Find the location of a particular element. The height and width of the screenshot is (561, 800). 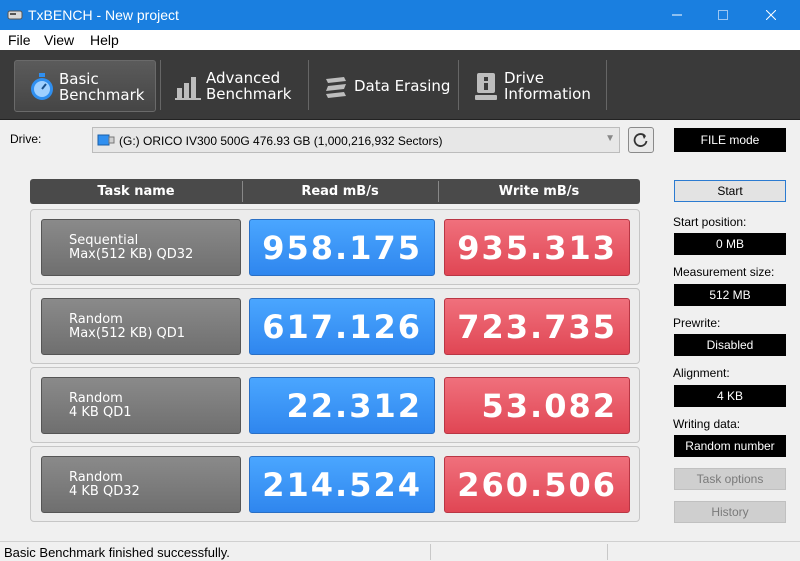

read-value: 214.524 is located at coordinates (342, 484).